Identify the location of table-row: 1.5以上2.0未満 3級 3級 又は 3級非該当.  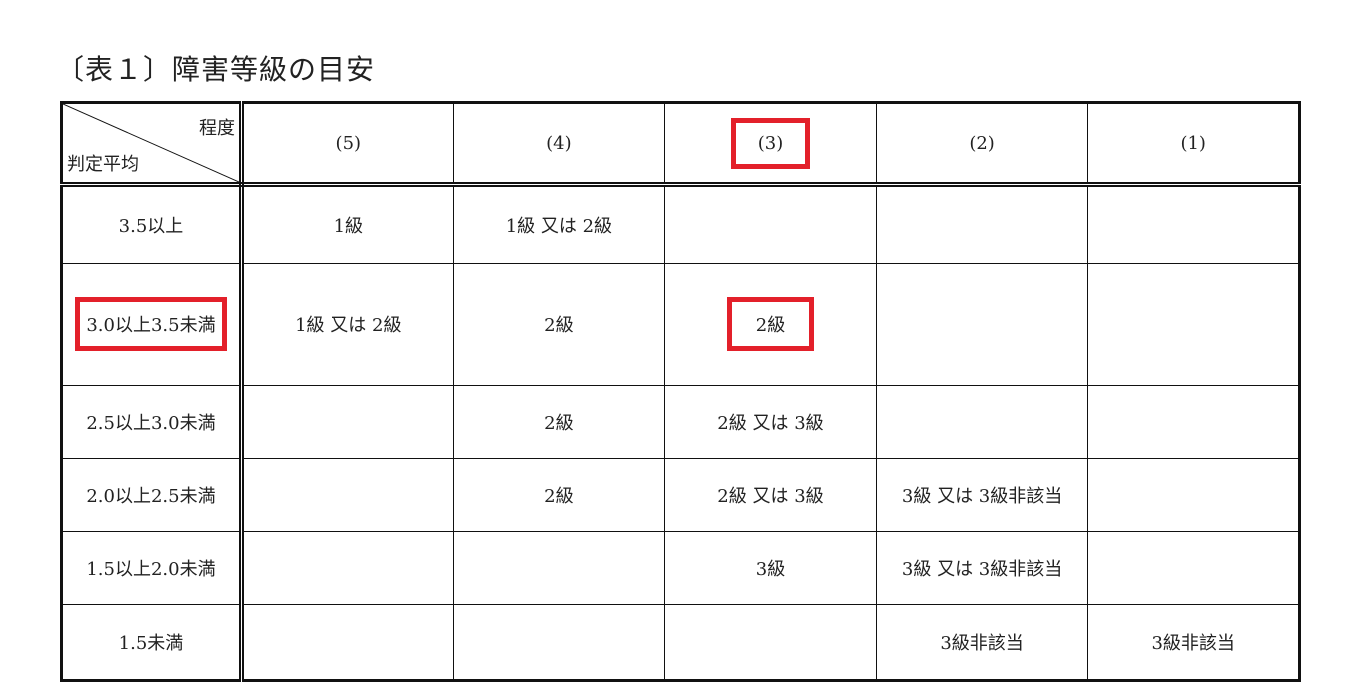
(680, 568).